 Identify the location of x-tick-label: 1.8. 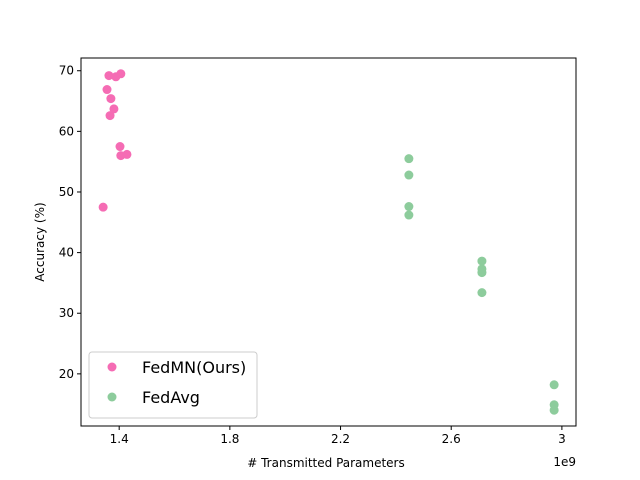
(229, 439).